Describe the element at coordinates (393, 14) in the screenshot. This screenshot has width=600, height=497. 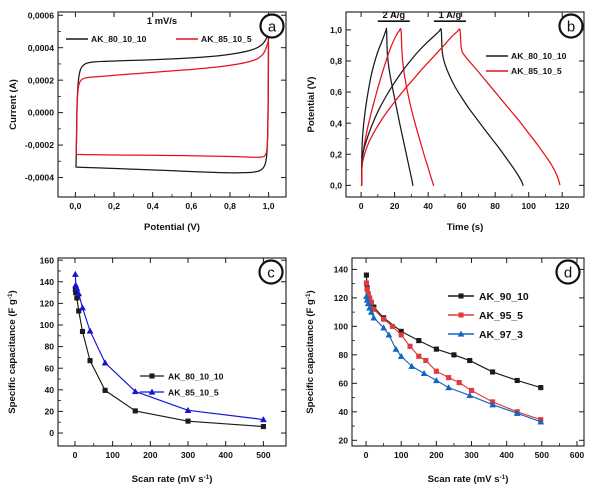
I see `panel-b-annotation-0: 2 A/g` at that location.